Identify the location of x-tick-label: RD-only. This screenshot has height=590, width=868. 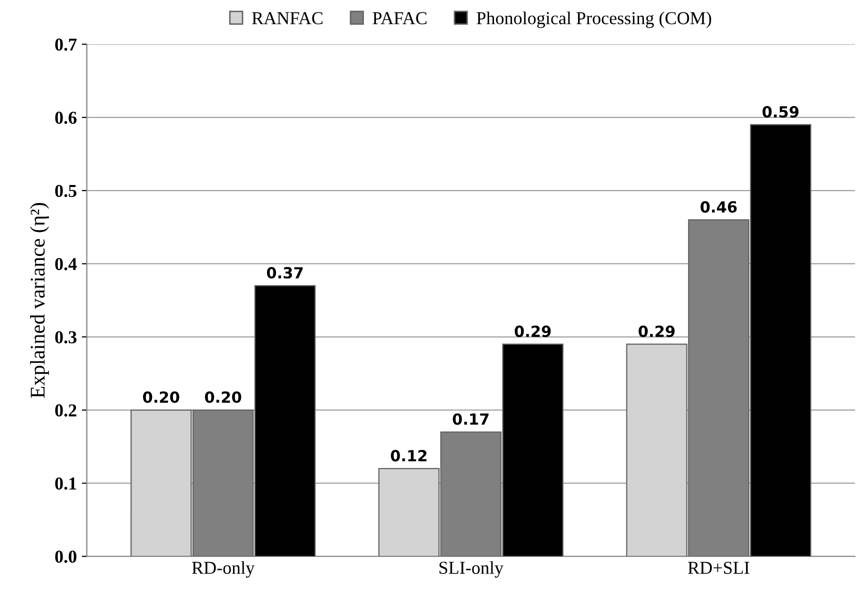
(223, 569).